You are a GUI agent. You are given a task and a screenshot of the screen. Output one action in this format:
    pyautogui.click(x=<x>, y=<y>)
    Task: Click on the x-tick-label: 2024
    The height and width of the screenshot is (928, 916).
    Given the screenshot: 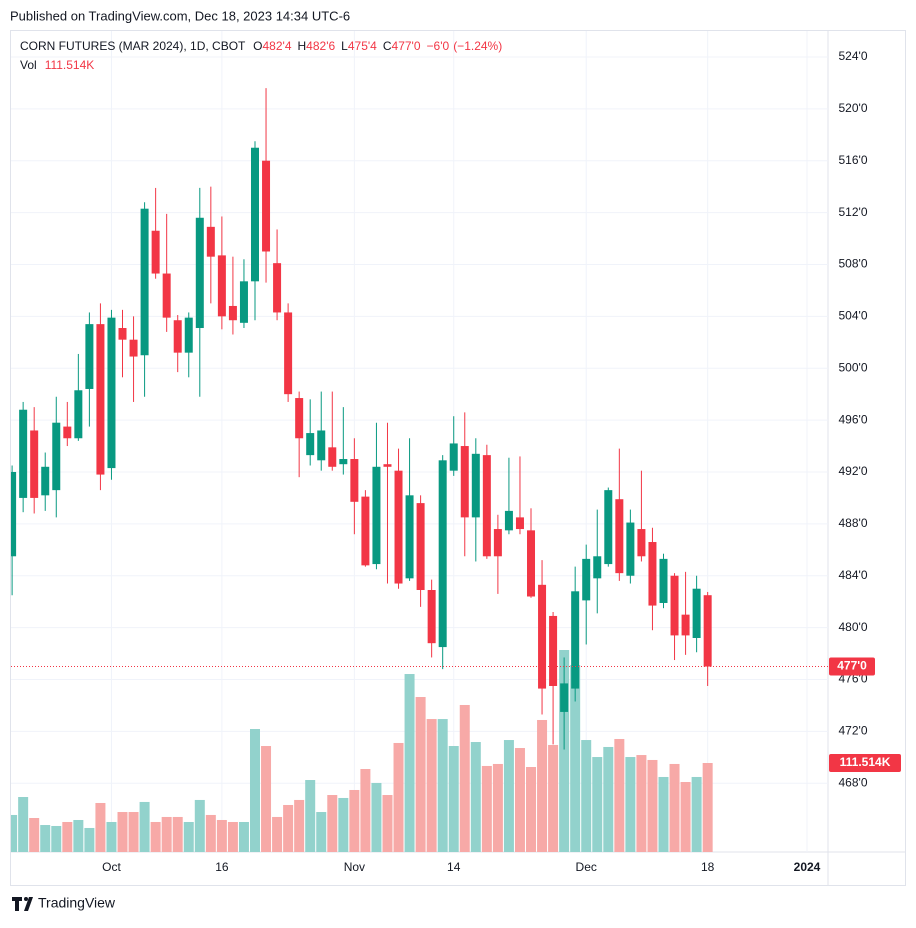 What is the action you would take?
    pyautogui.click(x=807, y=867)
    